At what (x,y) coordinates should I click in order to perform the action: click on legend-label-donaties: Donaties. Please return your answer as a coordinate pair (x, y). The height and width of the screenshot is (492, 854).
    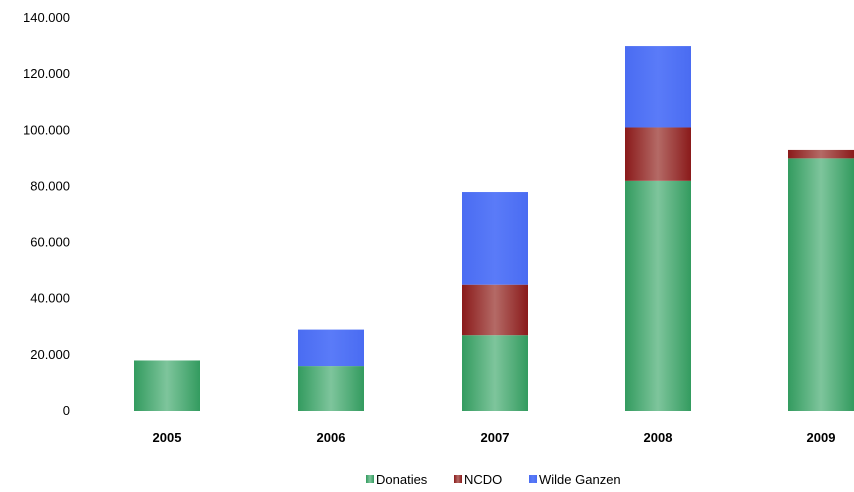
    Looking at the image, I should click on (402, 479).